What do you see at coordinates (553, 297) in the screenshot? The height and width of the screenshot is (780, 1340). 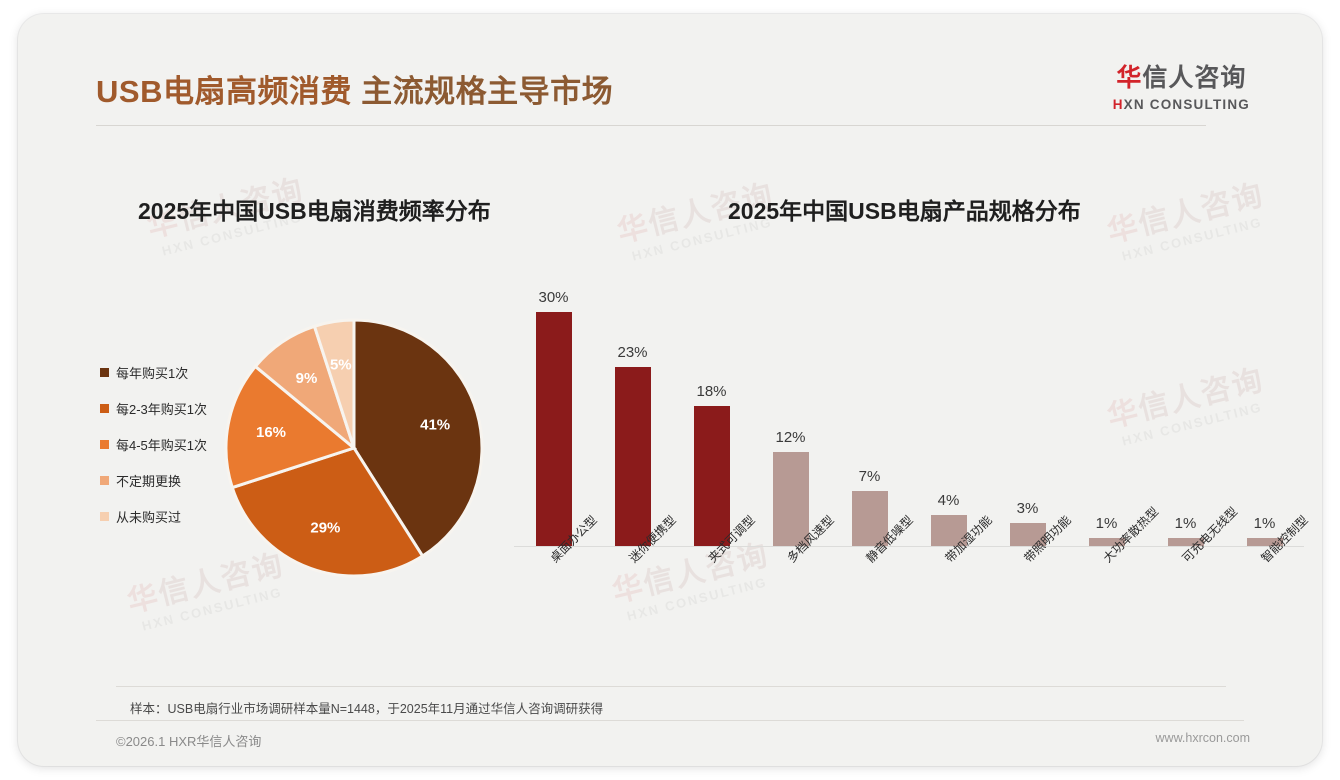 I see `bar-value-label: 30%` at bounding box center [553, 297].